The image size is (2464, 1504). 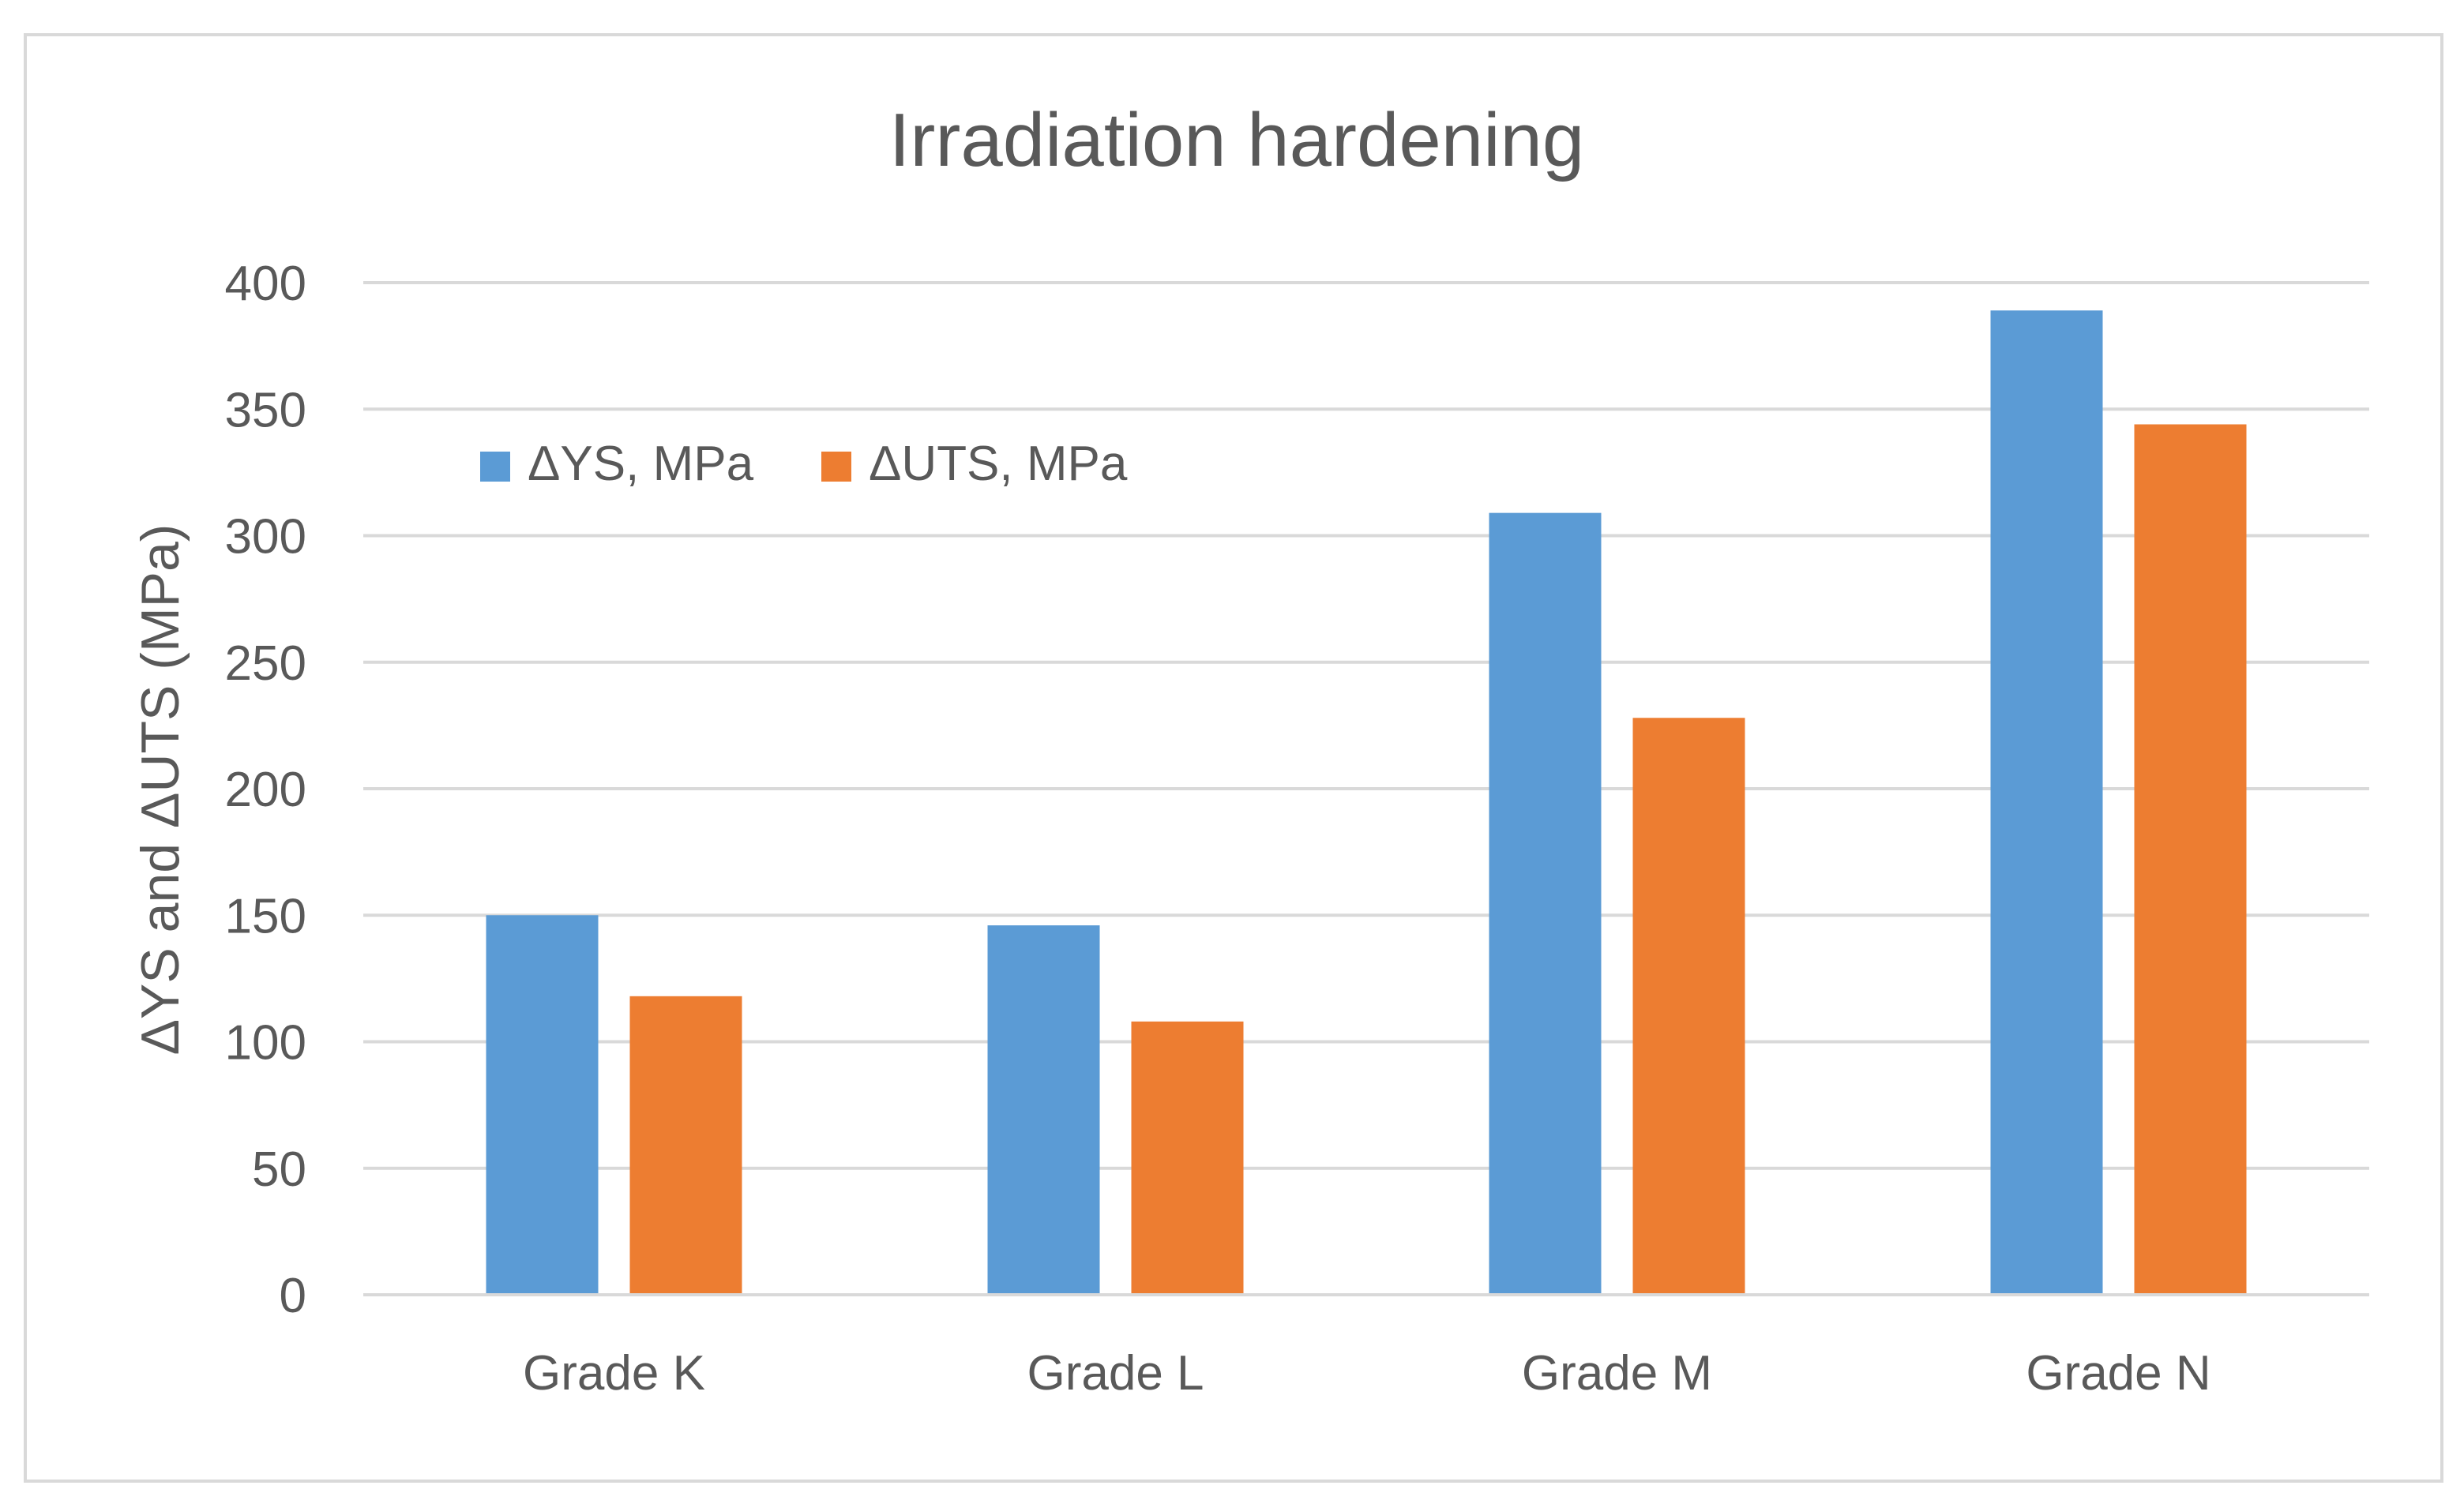 I want to click on y-tick-label: 150, so click(x=265, y=916).